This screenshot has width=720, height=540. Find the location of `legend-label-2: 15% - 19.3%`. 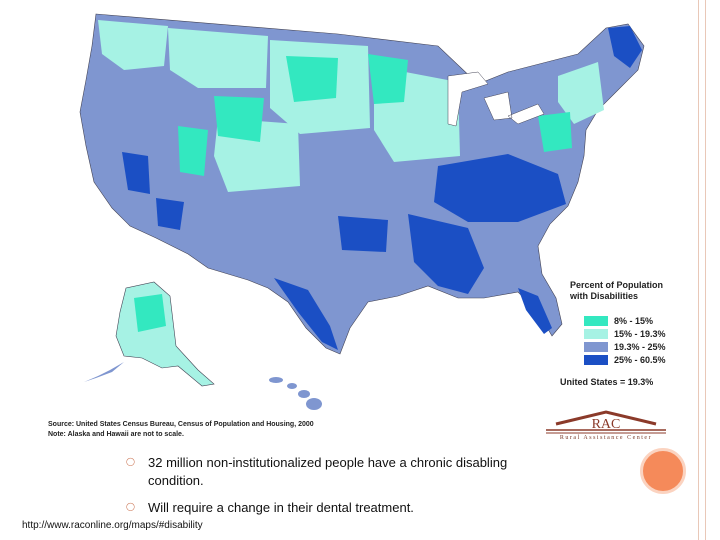

legend-label-2: 15% - 19.3% is located at coordinates (640, 334).